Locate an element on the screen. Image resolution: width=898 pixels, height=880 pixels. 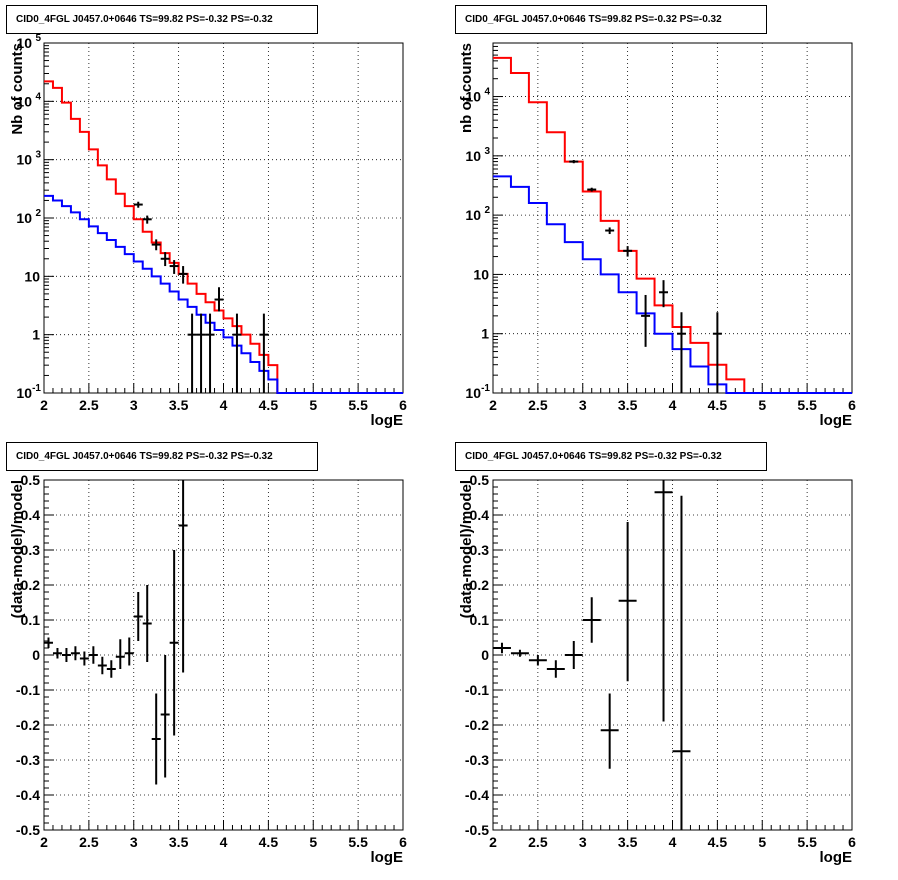
y-tick-label: 0.1 is located at coordinates (31, 620).